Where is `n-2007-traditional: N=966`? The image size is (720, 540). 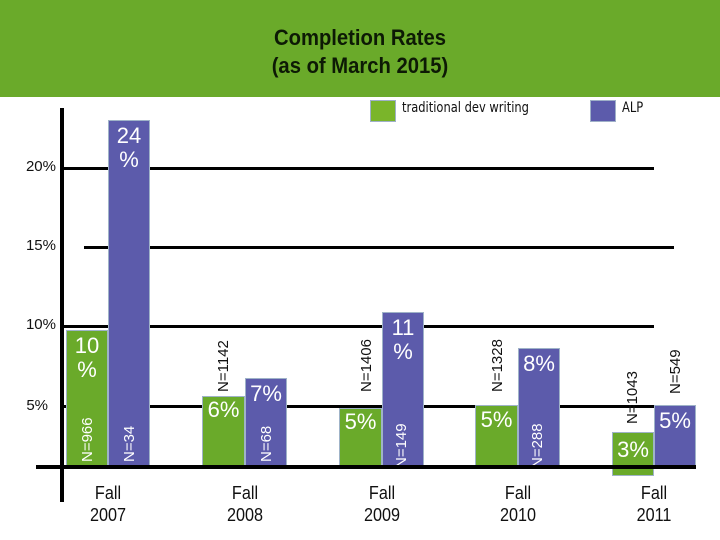 n-2007-traditional: N=966 is located at coordinates (87, 439).